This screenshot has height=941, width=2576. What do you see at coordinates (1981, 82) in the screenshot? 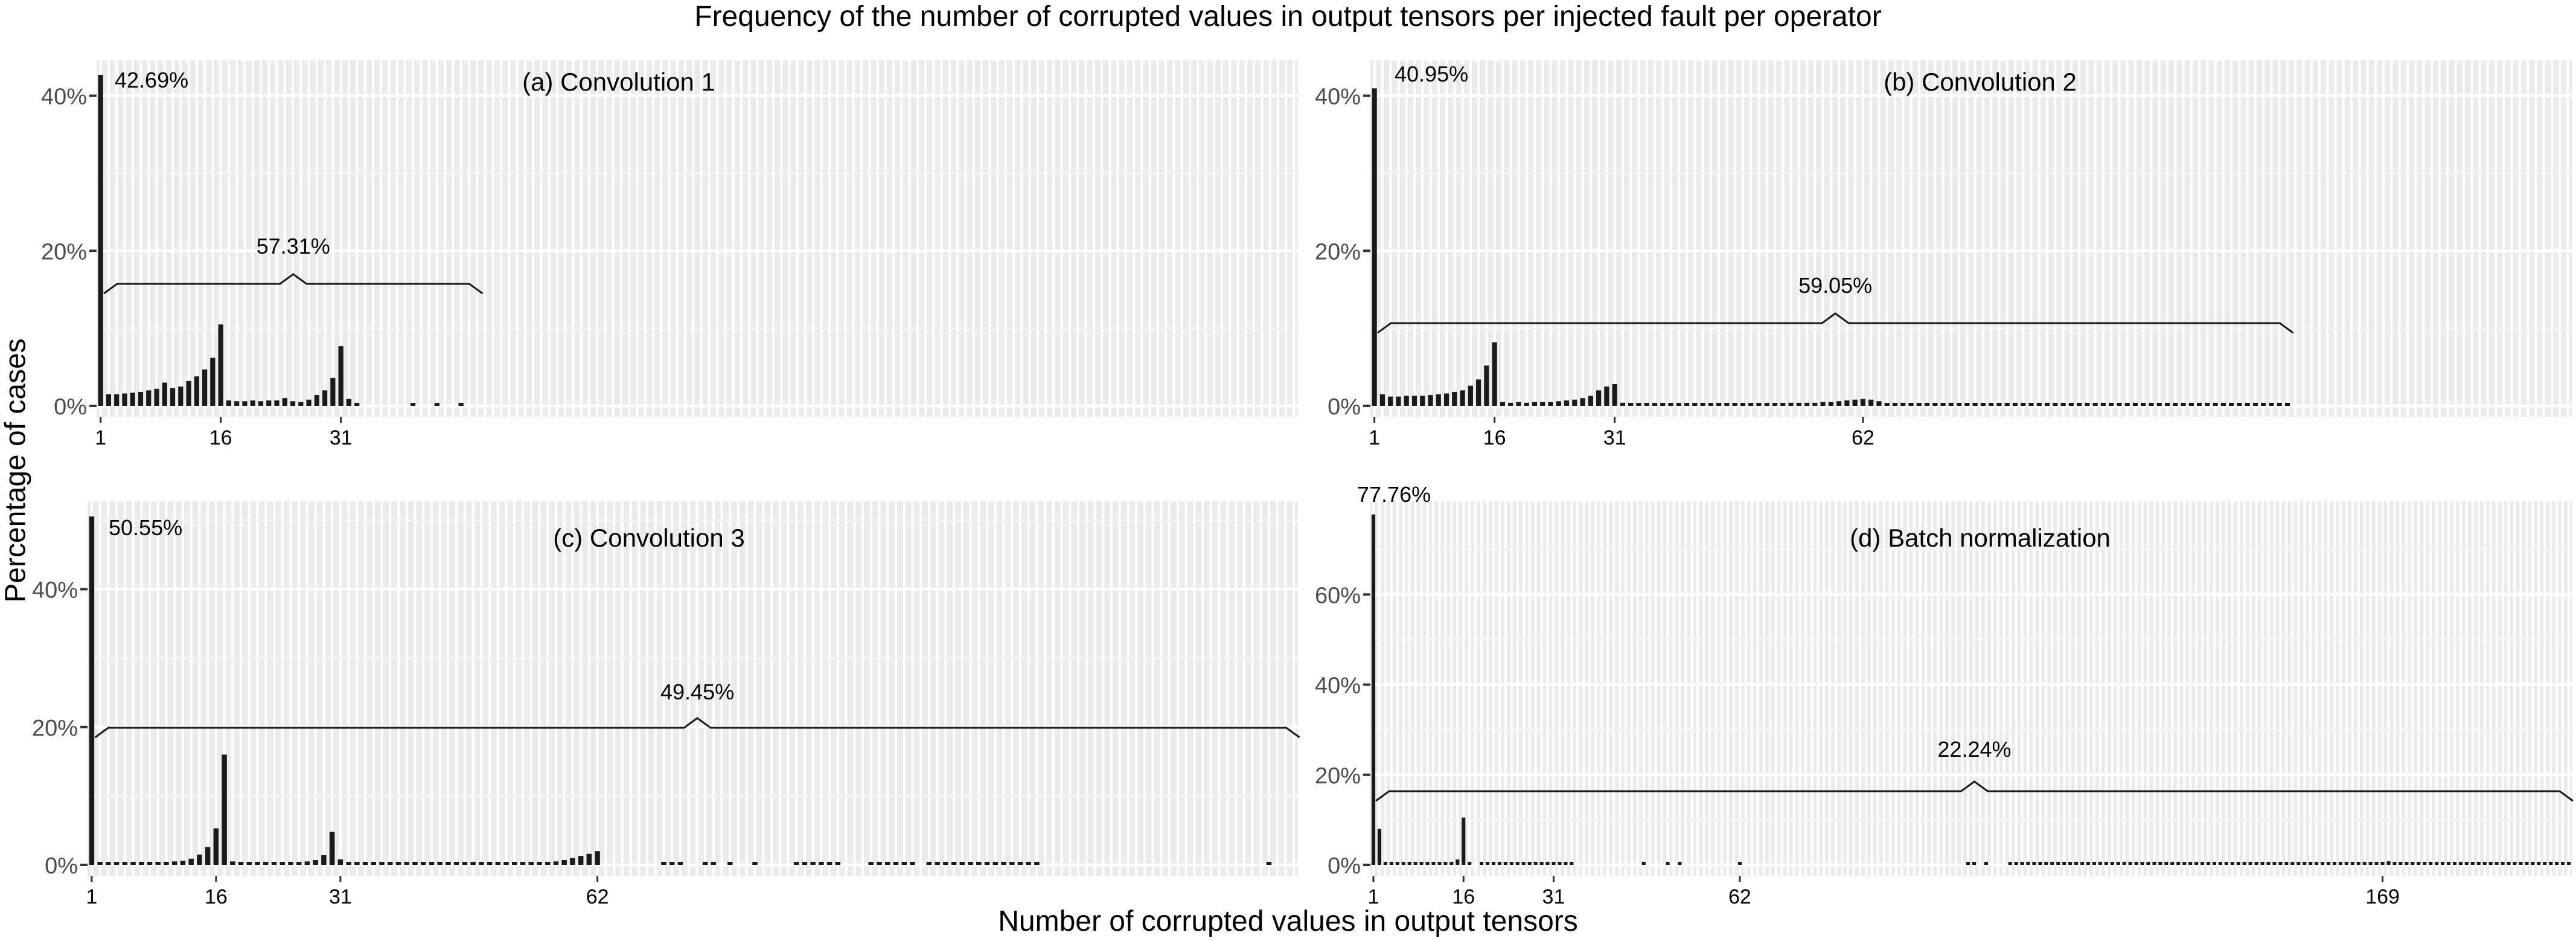
I see `panel-title: (b) Convolution 2` at bounding box center [1981, 82].